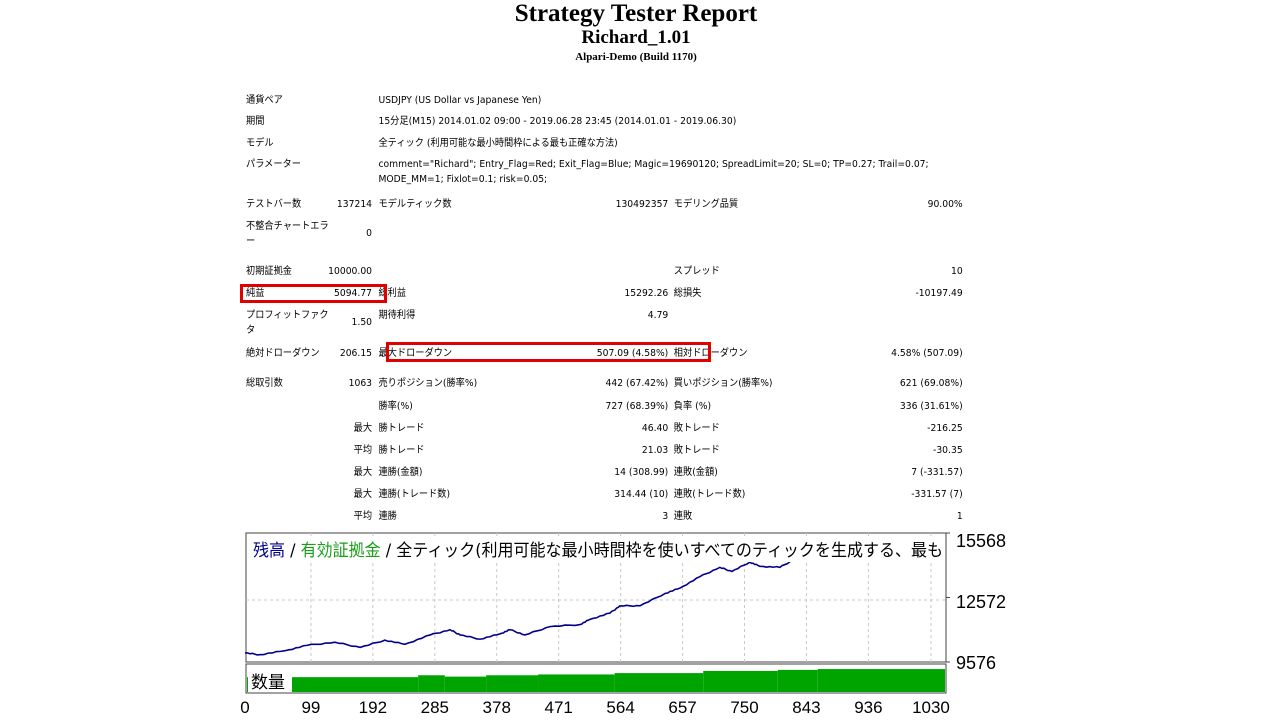 The height and width of the screenshot is (720, 1280). Describe the element at coordinates (945, 428) in the screenshot. I see `stat-value: -216.25` at that location.